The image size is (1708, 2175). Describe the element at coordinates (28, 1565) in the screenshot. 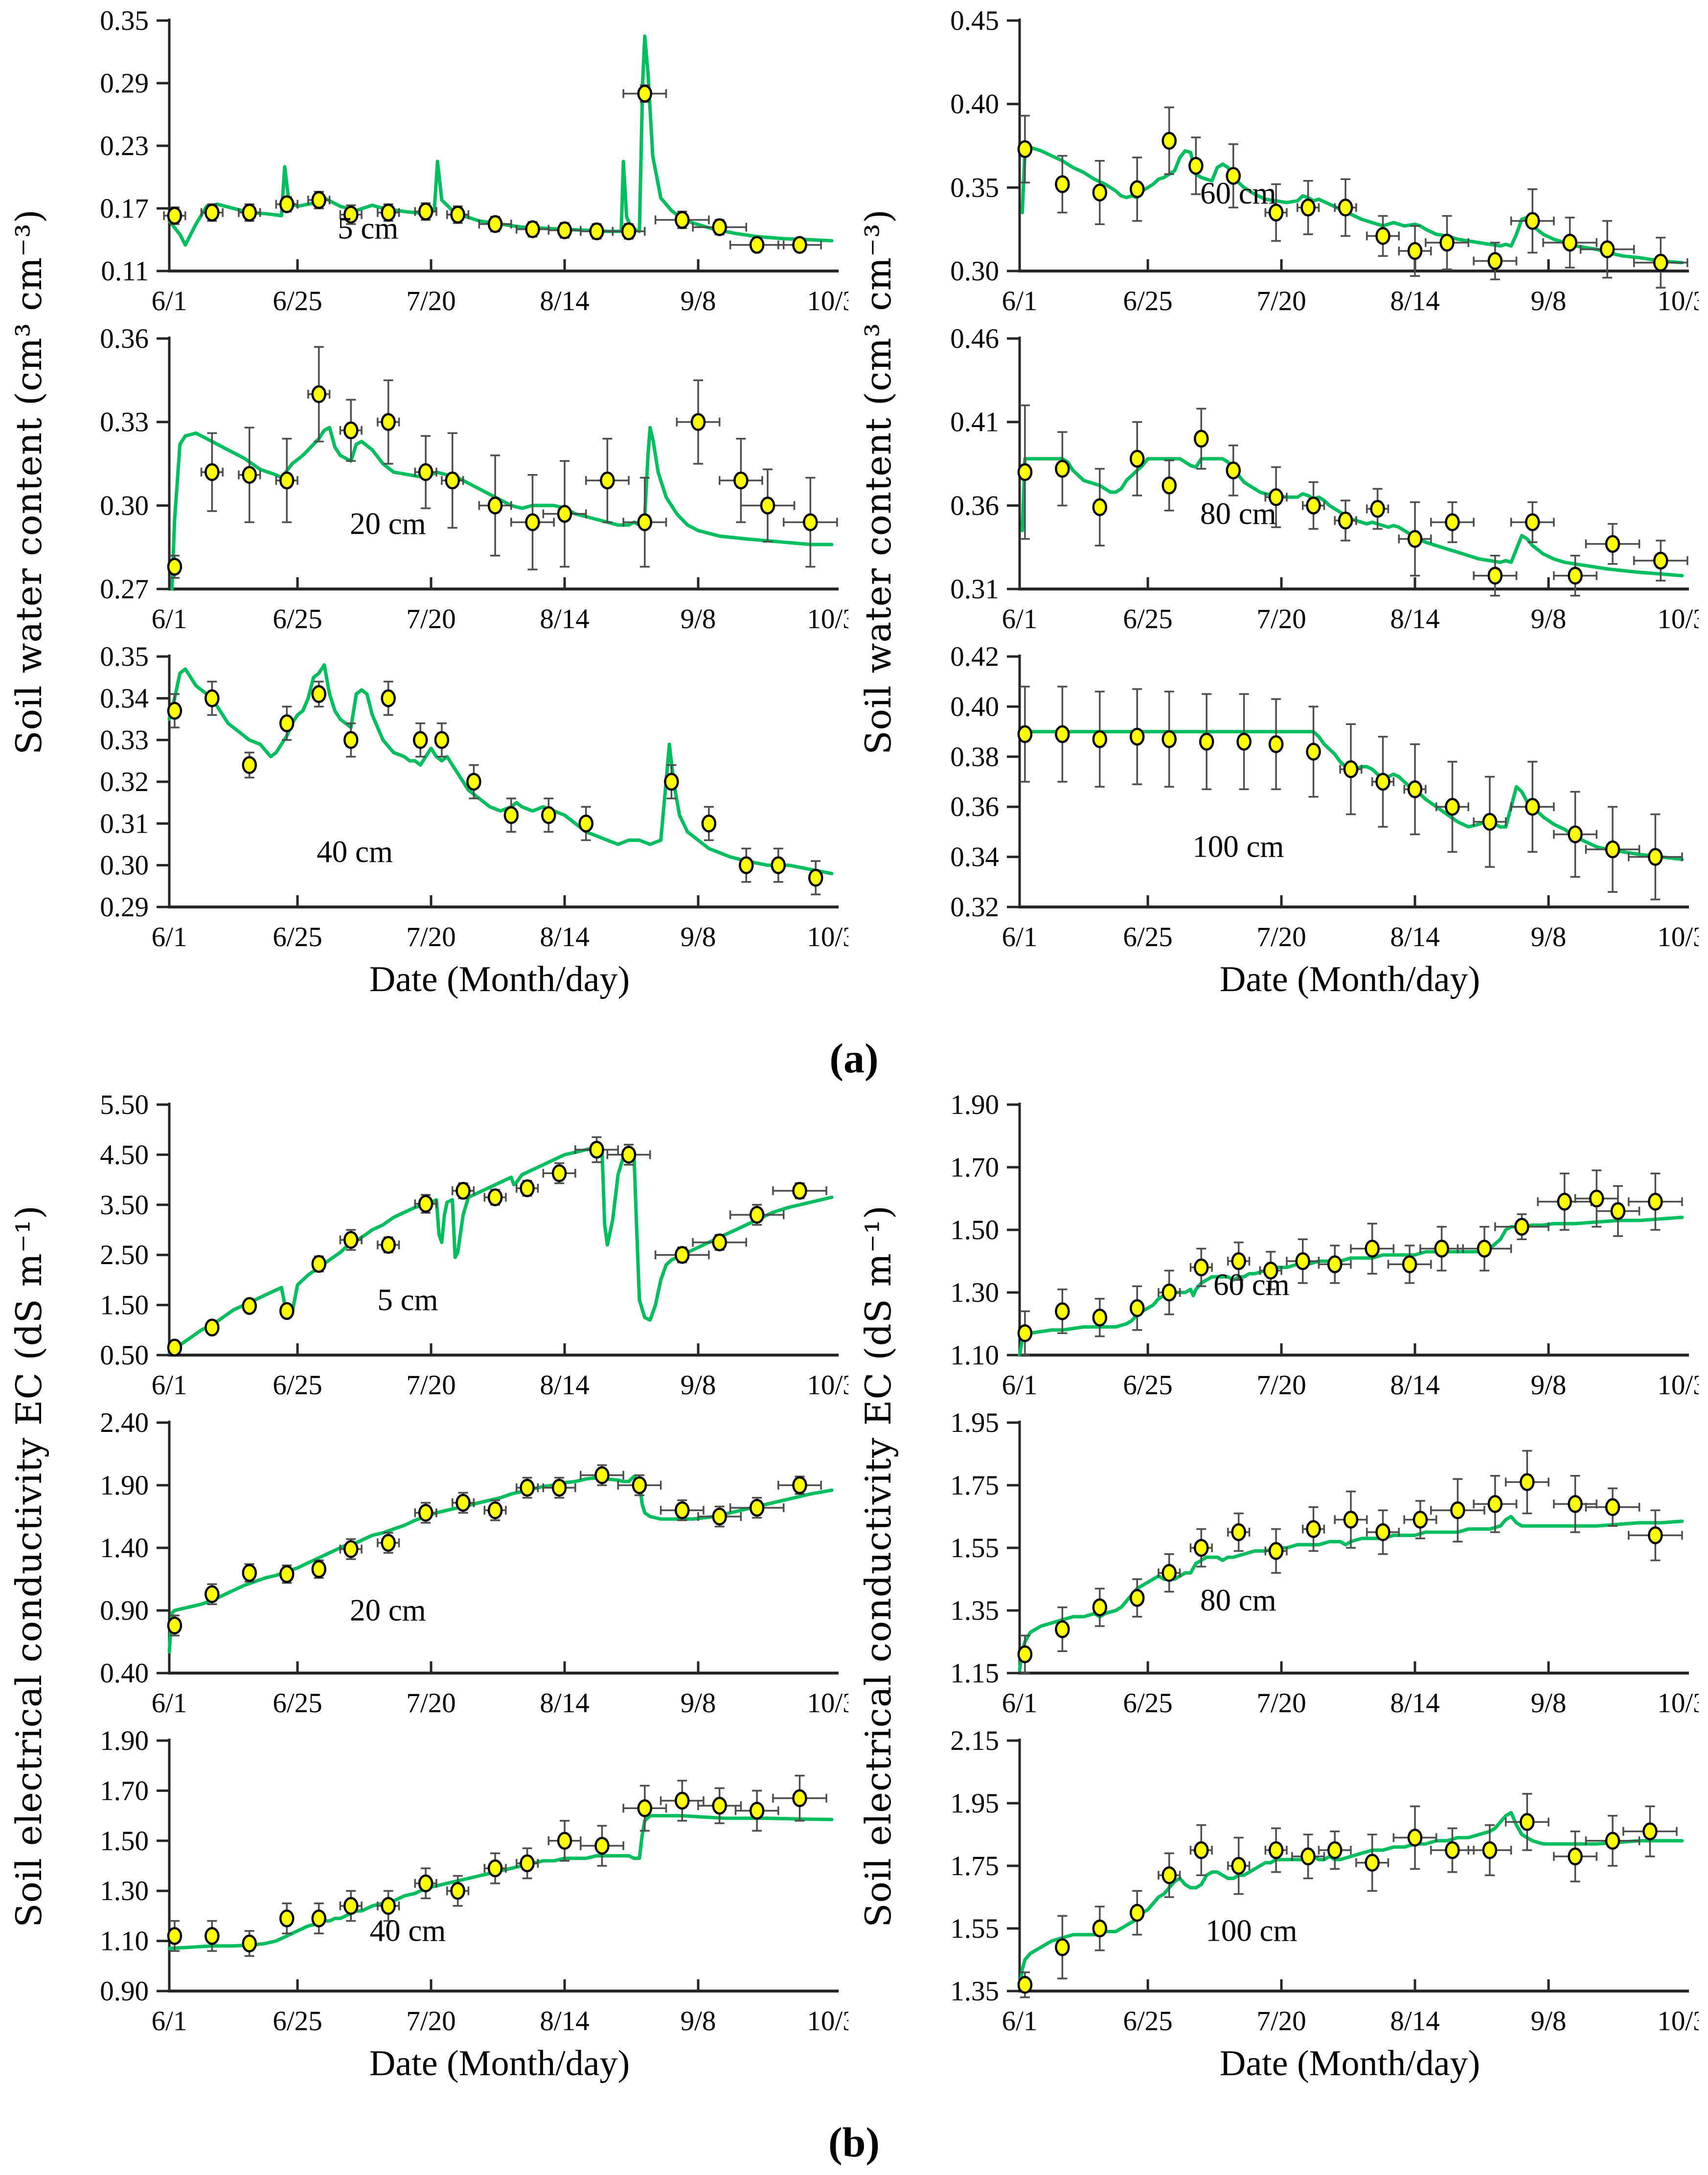

I see `y-axis-label-text: Soil electrical conductivity EC (dS m⁻¹)` at that location.